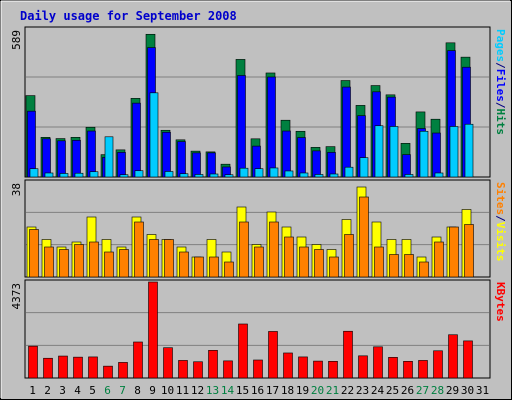  What do you see at coordinates (500, 82) in the screenshot?
I see `panel-top-legend: Pages/Files/Hits` at bounding box center [500, 82].